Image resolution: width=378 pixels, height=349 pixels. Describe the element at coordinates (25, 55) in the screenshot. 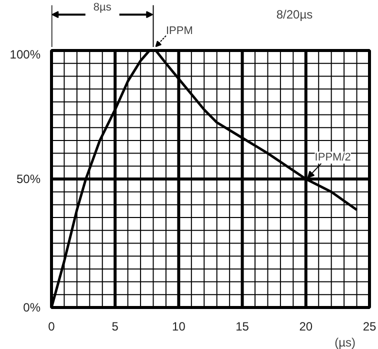

I see `y-tick-label: 100%` at that location.